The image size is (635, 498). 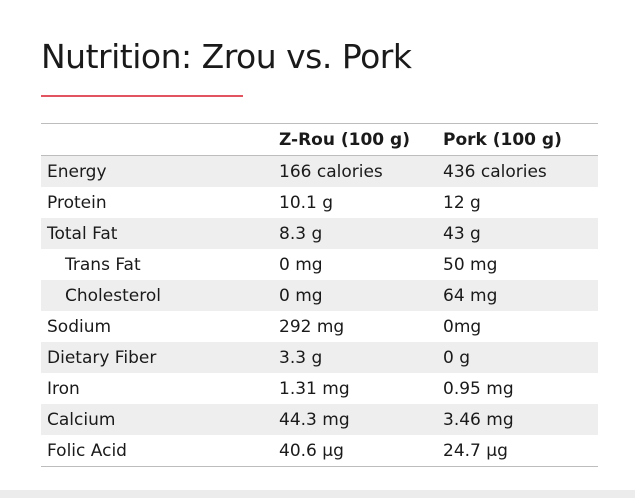 What do you see at coordinates (355, 139) in the screenshot?
I see `header-zrou: Z-Rou (100 g)` at bounding box center [355, 139].